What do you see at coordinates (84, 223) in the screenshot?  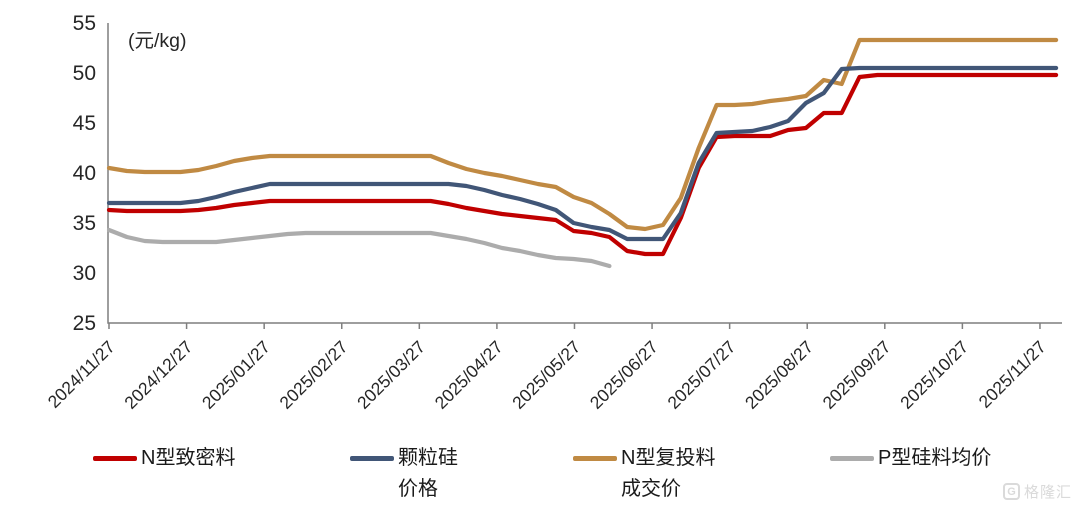 I see `y-tick-label: 35` at bounding box center [84, 223].